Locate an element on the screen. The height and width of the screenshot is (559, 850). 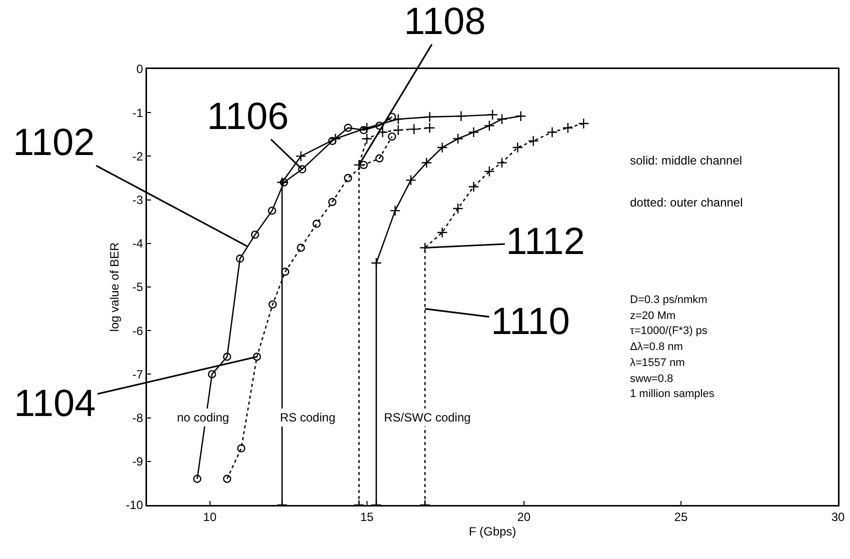
annotation: 1110 is located at coordinates (530, 322).